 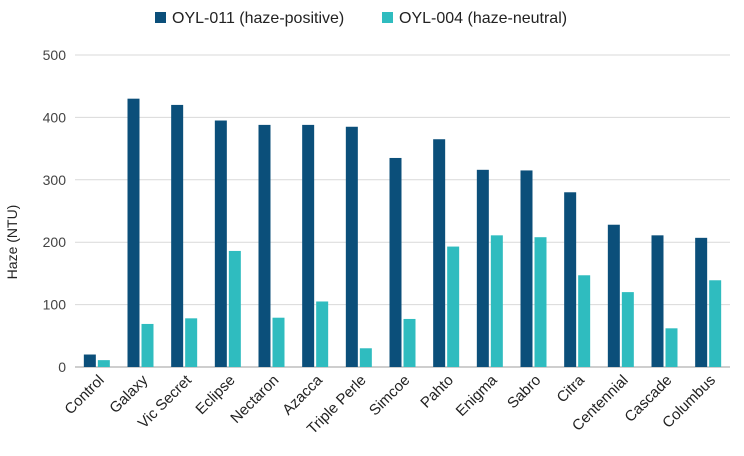 What do you see at coordinates (571, 388) in the screenshot?
I see `x-tick-label: Citra` at bounding box center [571, 388].